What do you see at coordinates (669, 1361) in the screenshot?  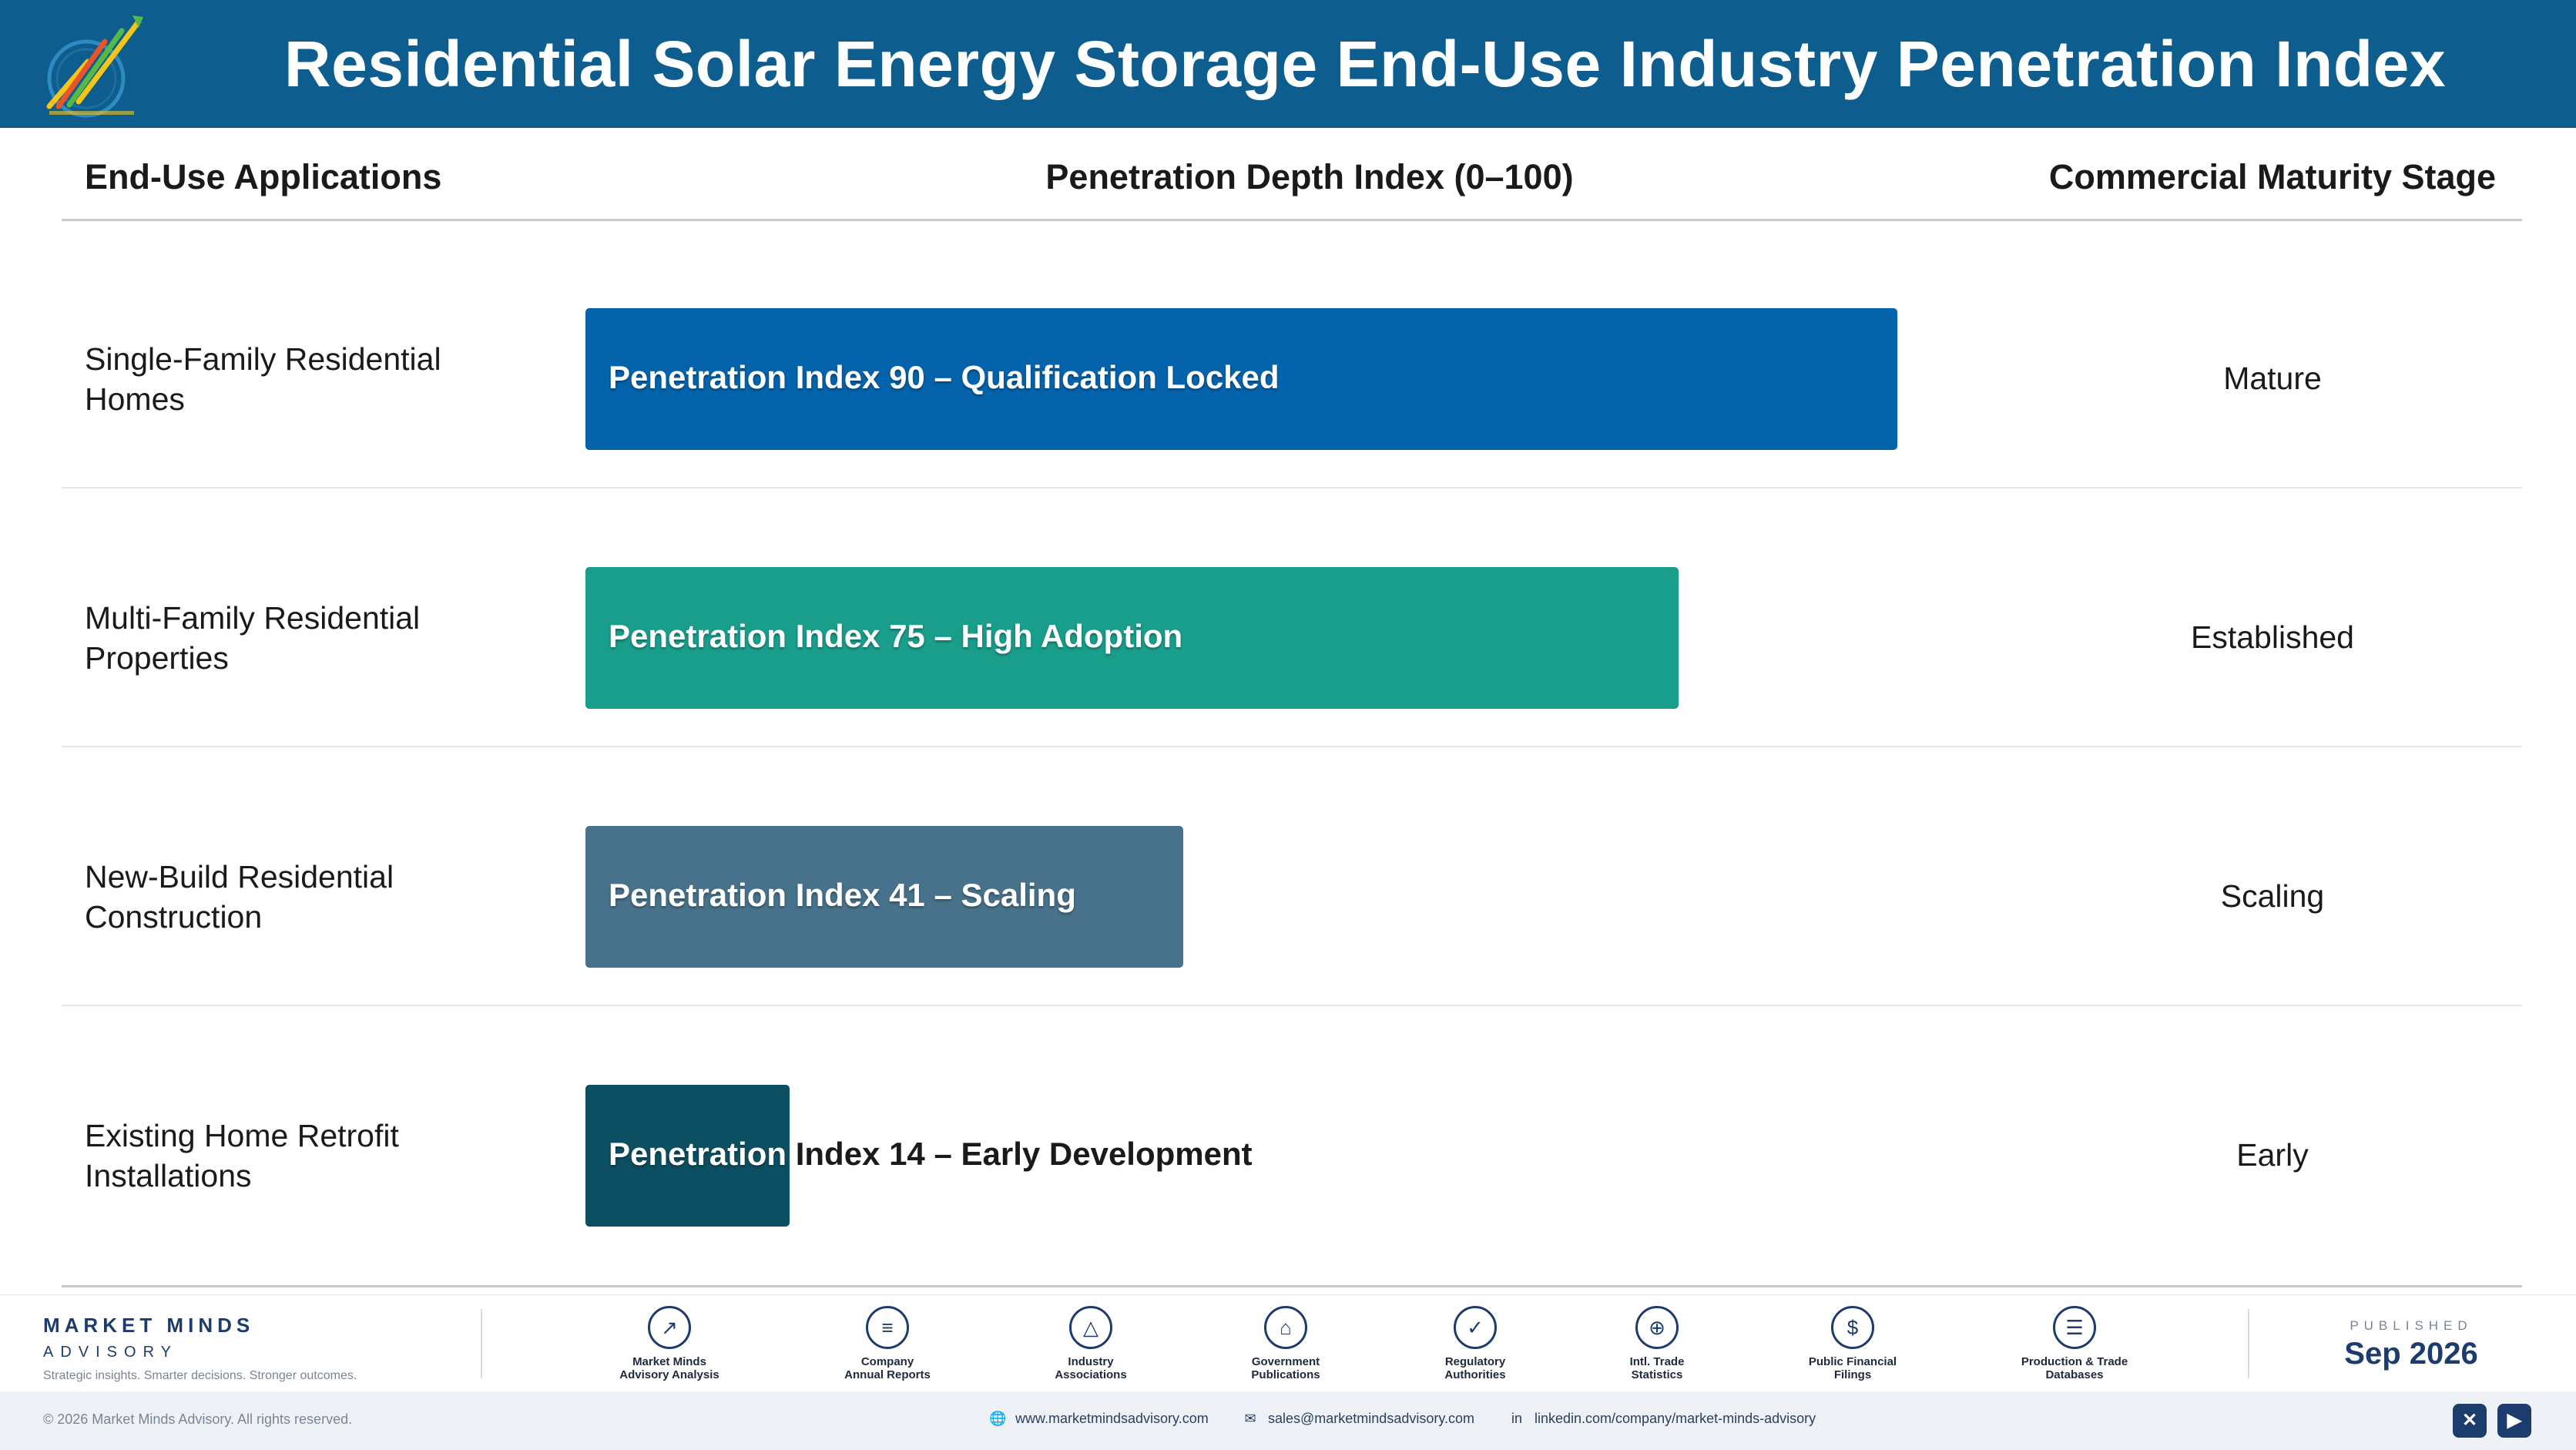 I see `source-label-line1: Market Minds` at bounding box center [669, 1361].